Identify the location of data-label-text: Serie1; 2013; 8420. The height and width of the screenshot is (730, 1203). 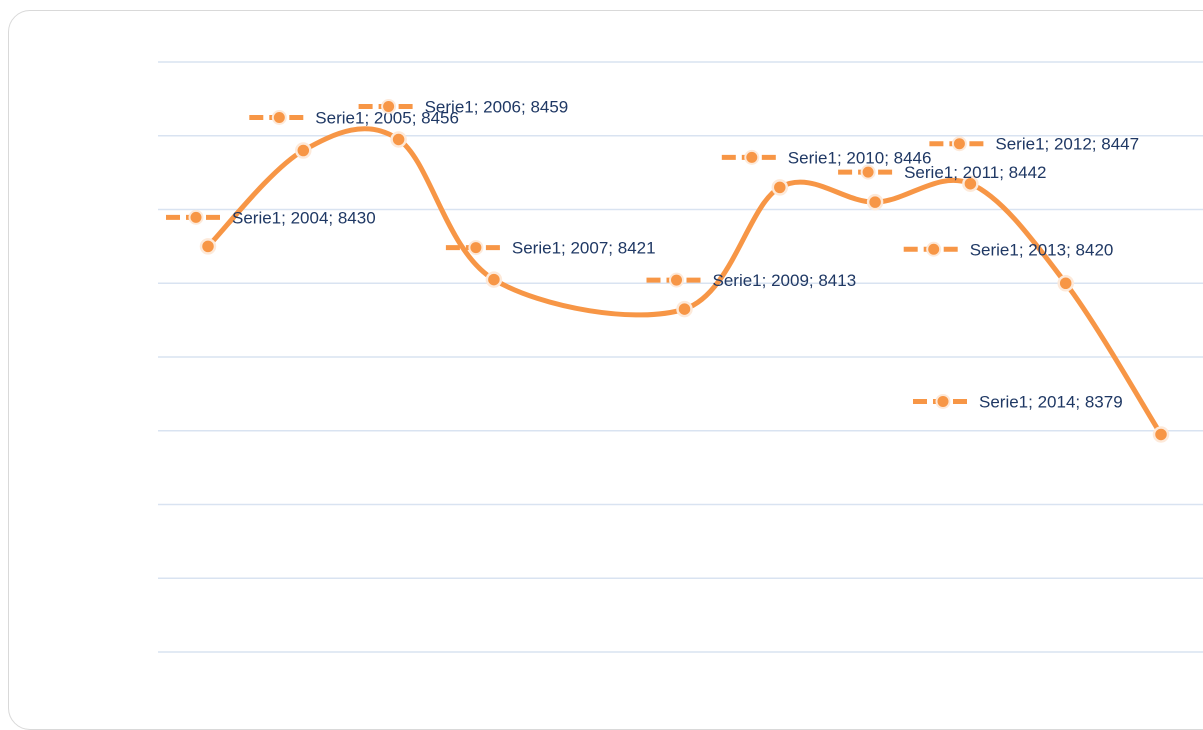
(1042, 249).